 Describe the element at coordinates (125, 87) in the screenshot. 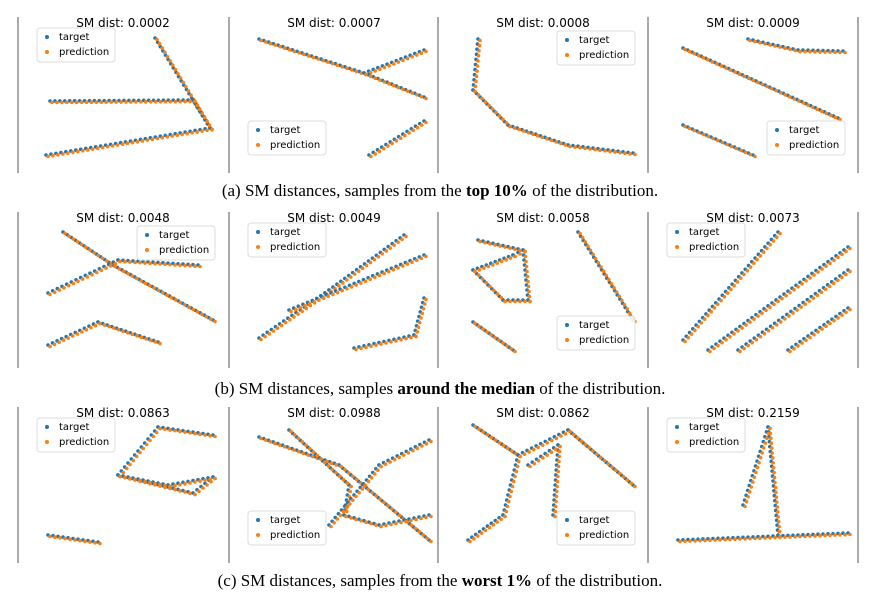

I see `panel: SM dist: 0.0002 target prediction` at that location.